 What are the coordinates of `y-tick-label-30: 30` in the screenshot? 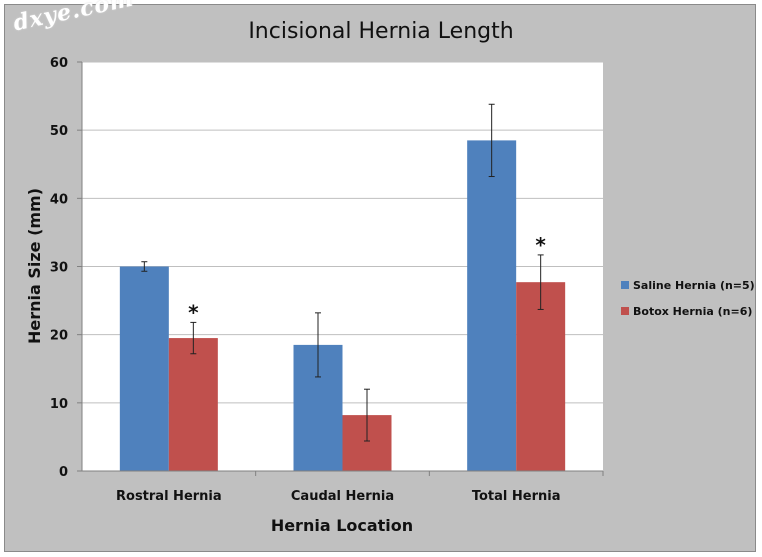 It's located at (59, 268).